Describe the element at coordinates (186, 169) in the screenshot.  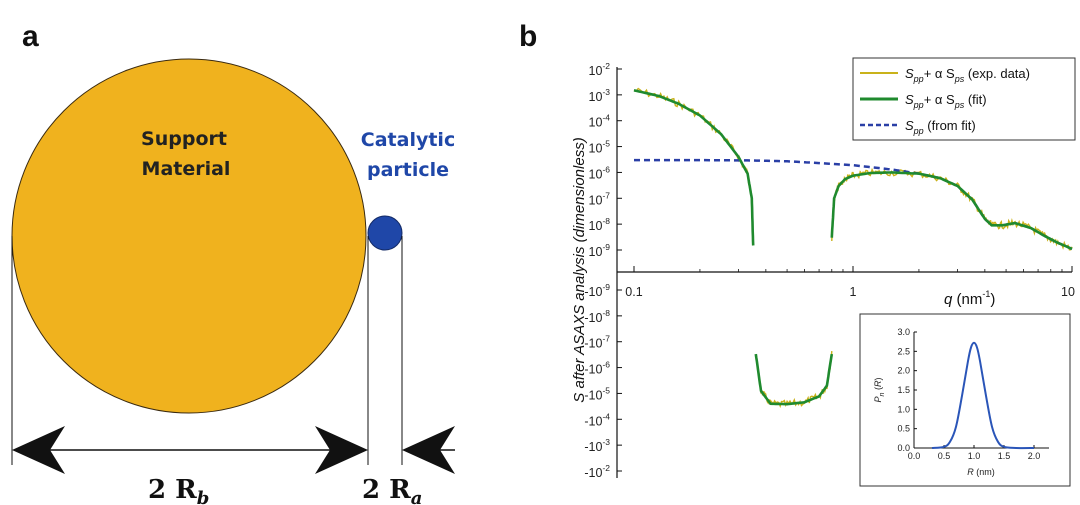
I see `support-label-line2: Material` at that location.